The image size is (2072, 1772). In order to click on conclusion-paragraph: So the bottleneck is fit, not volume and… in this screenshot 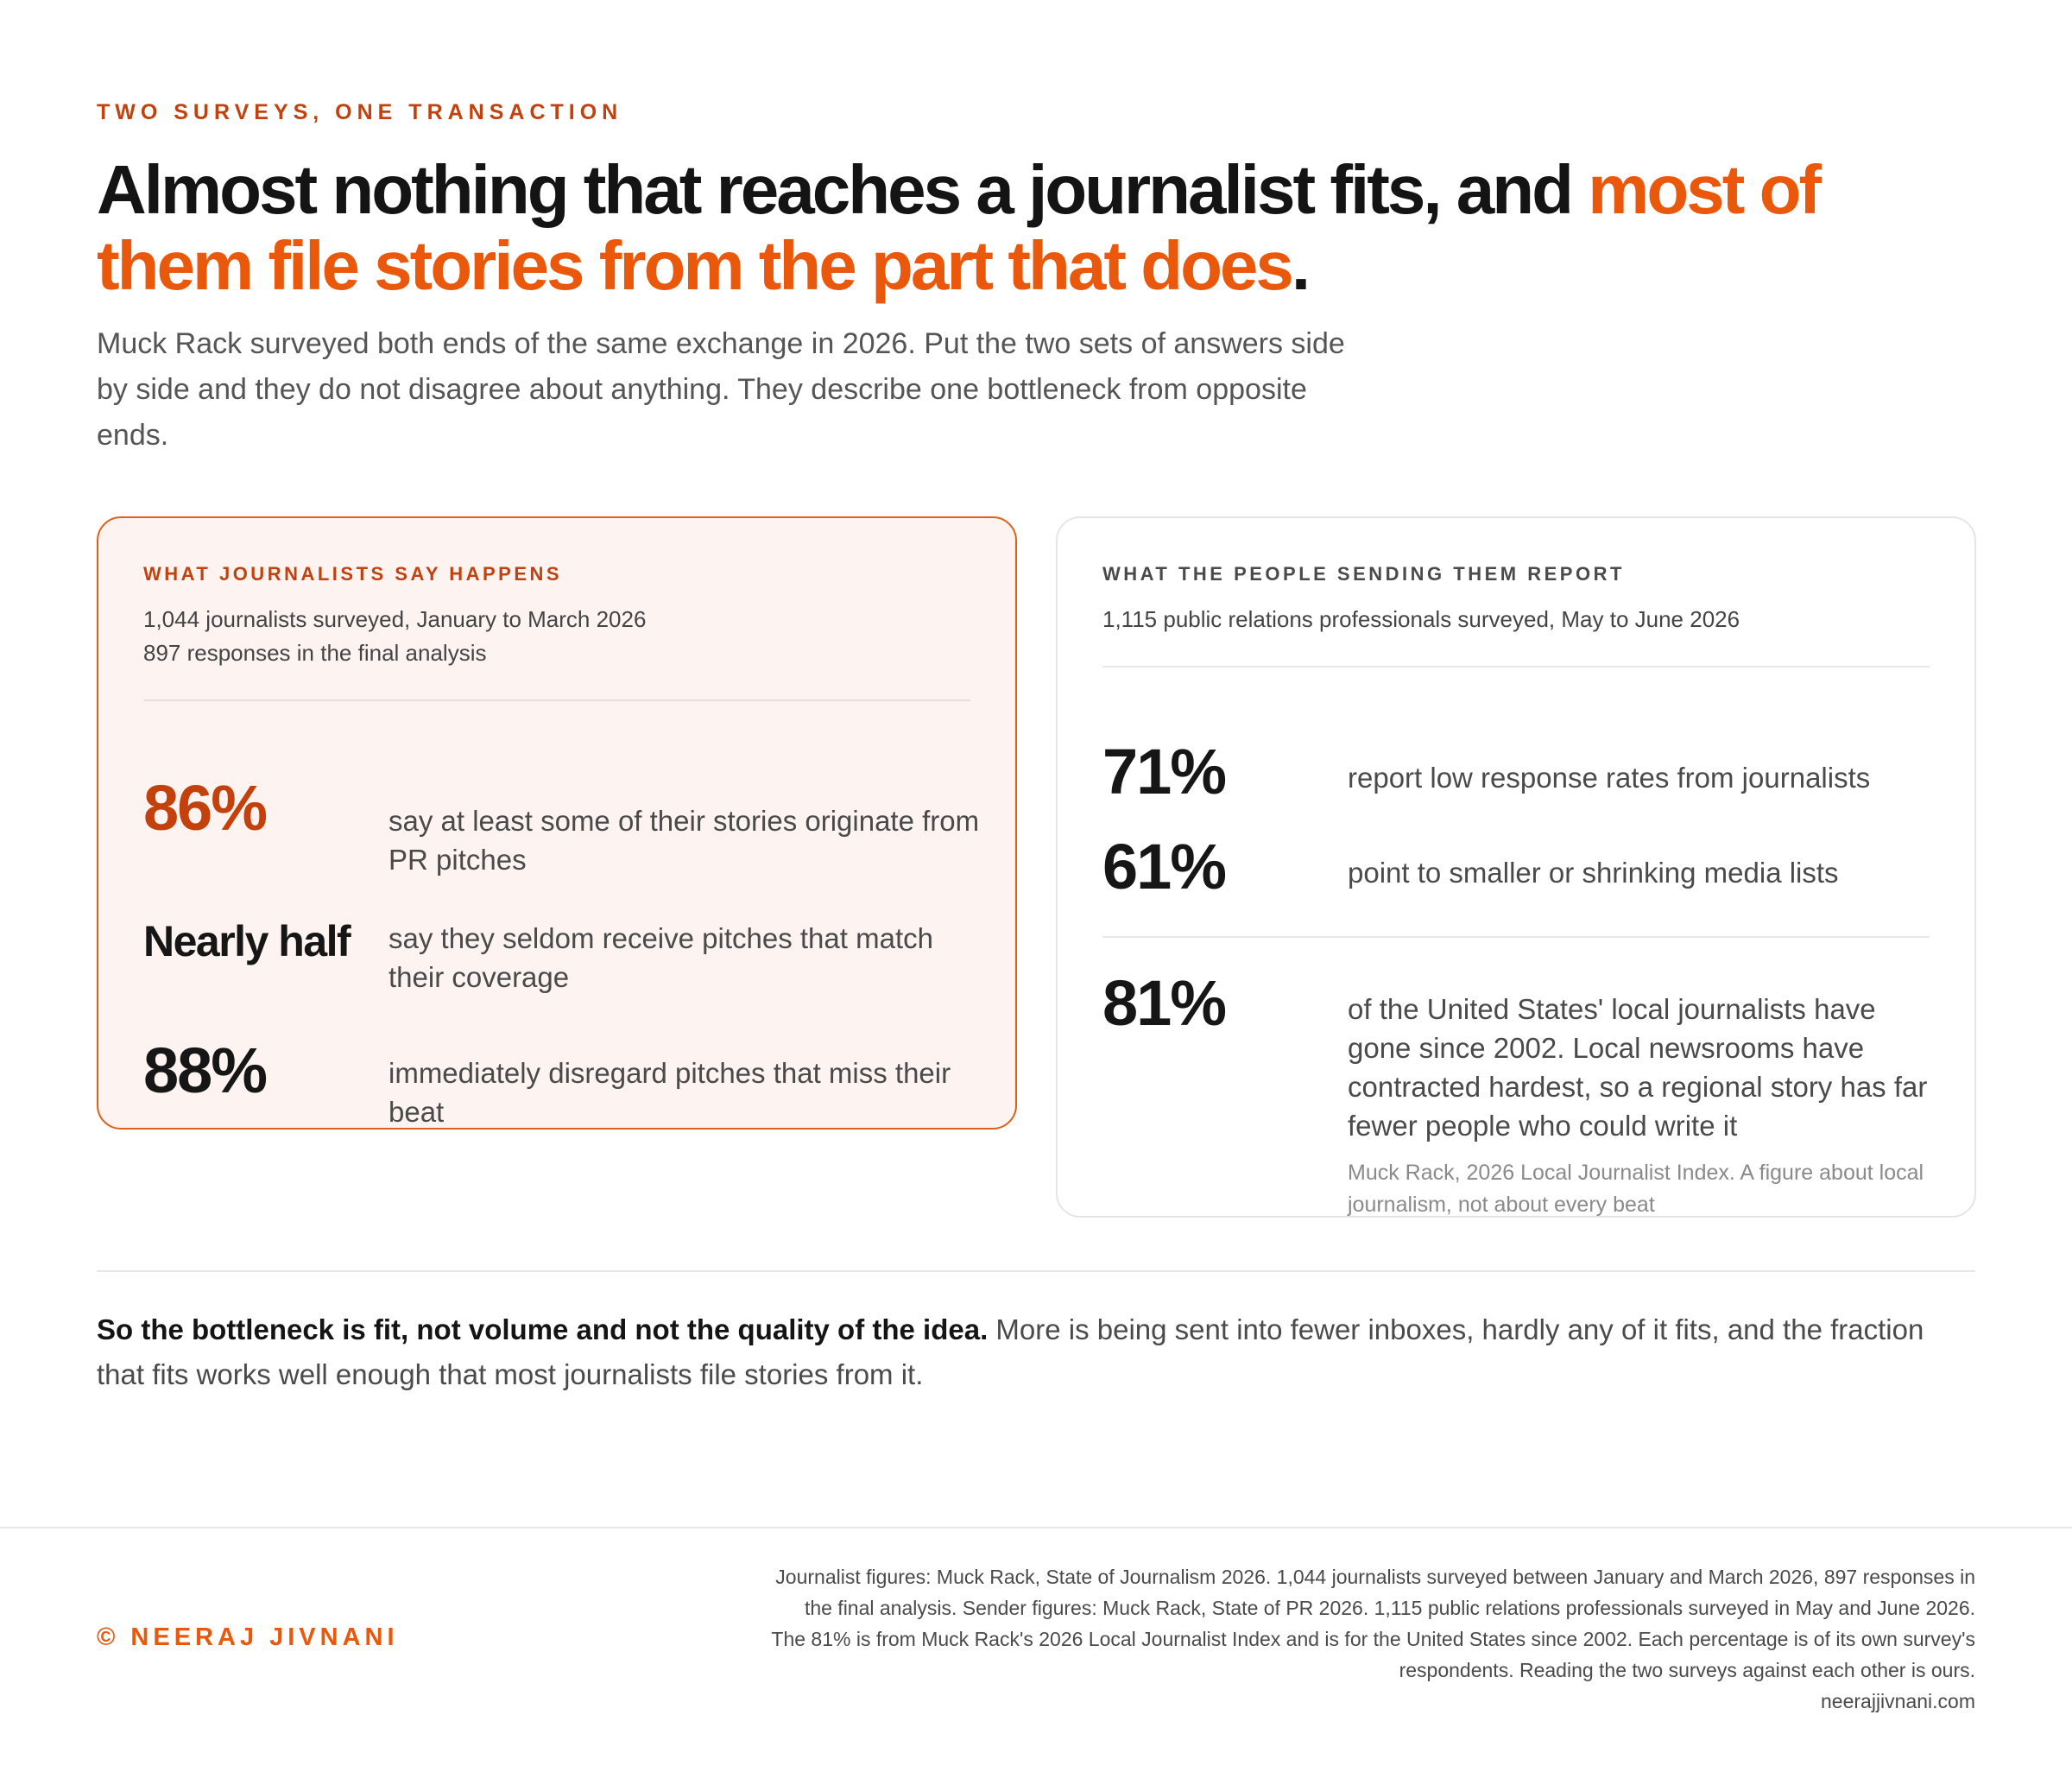, I will do `click(1038, 1352)`.